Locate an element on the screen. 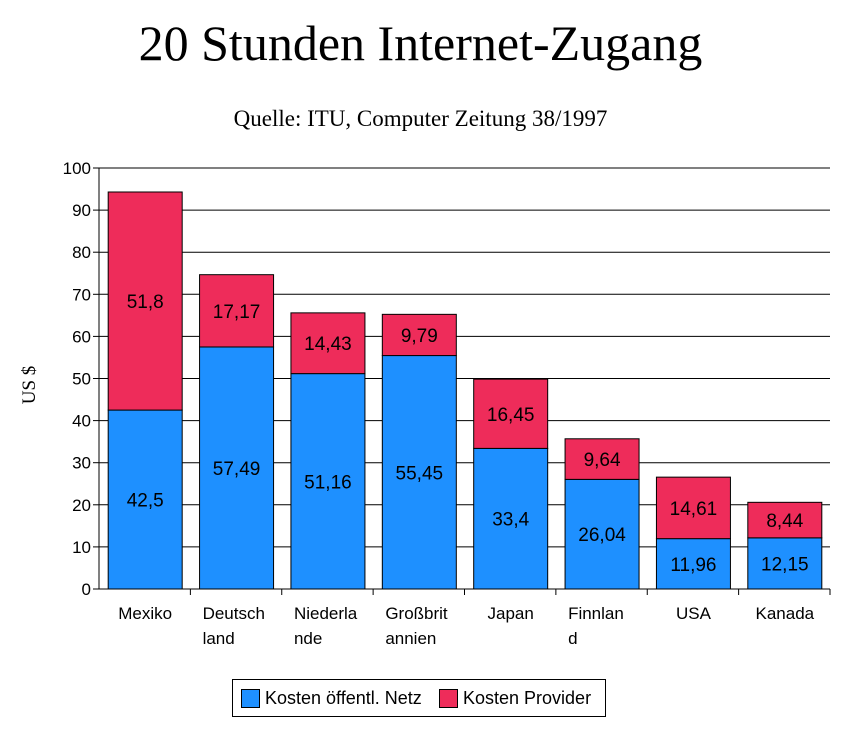 The height and width of the screenshot is (731, 841). data-label-provider-3: 9,79 is located at coordinates (419, 336).